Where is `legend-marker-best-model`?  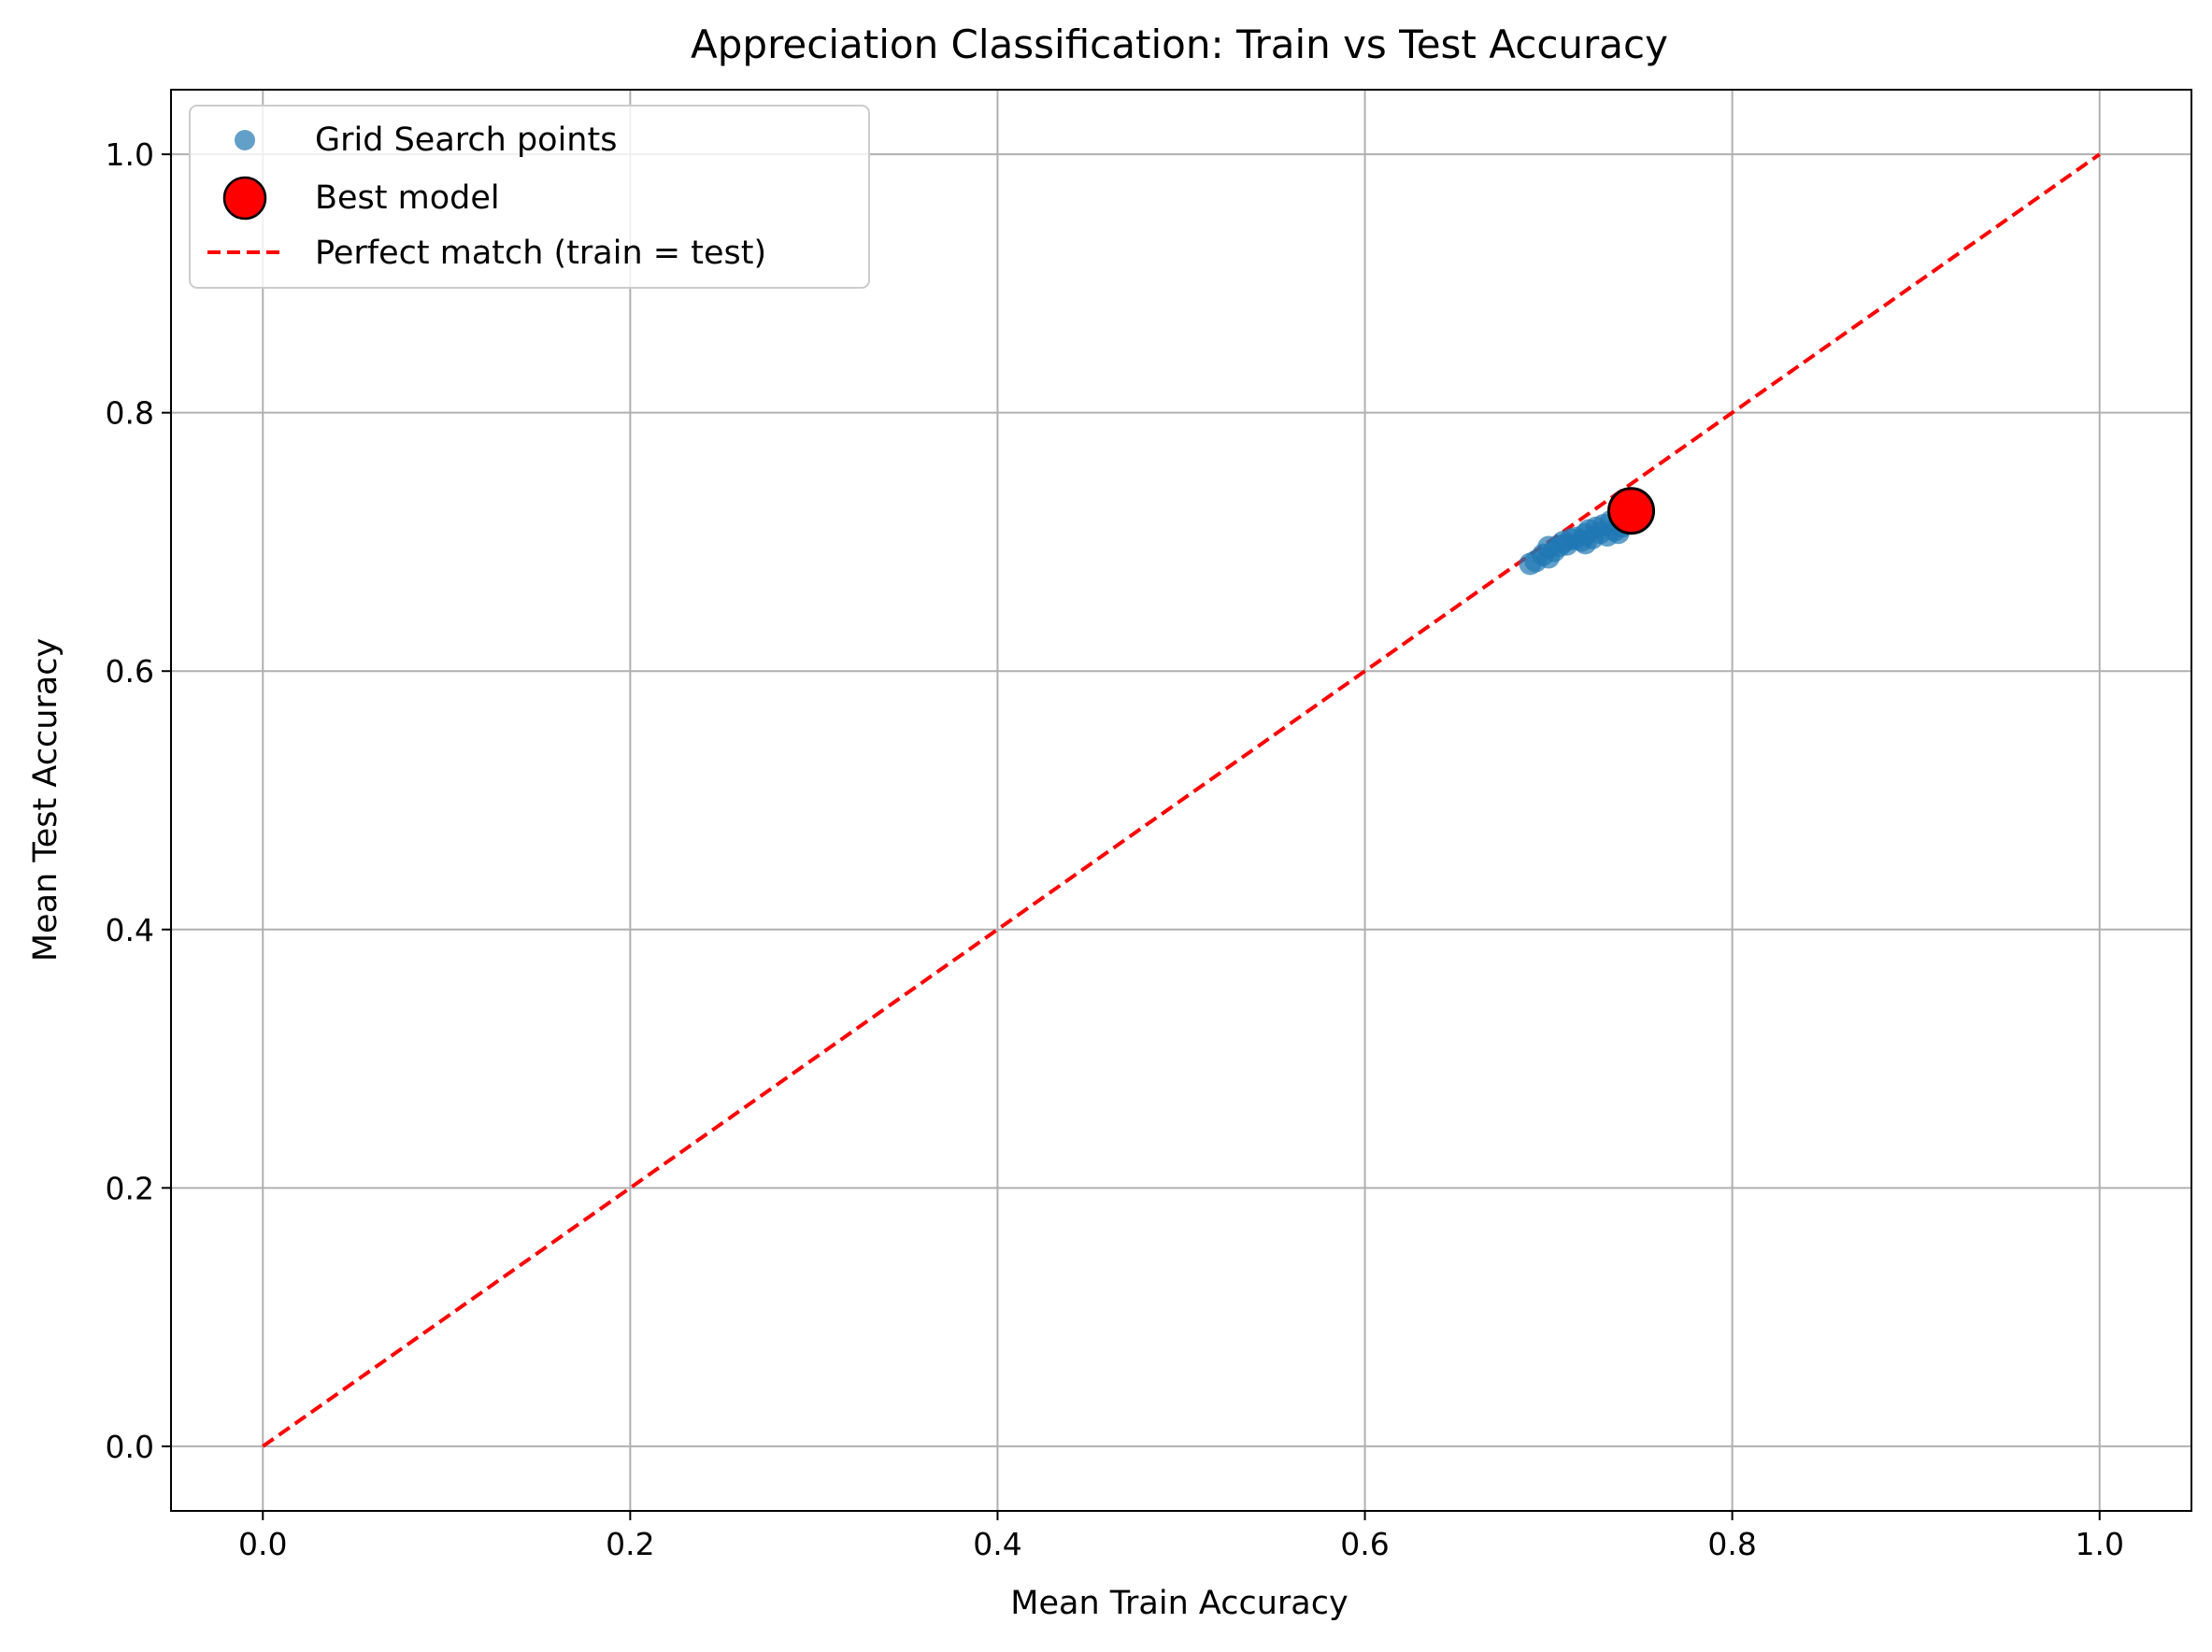 legend-marker-best-model is located at coordinates (244, 199).